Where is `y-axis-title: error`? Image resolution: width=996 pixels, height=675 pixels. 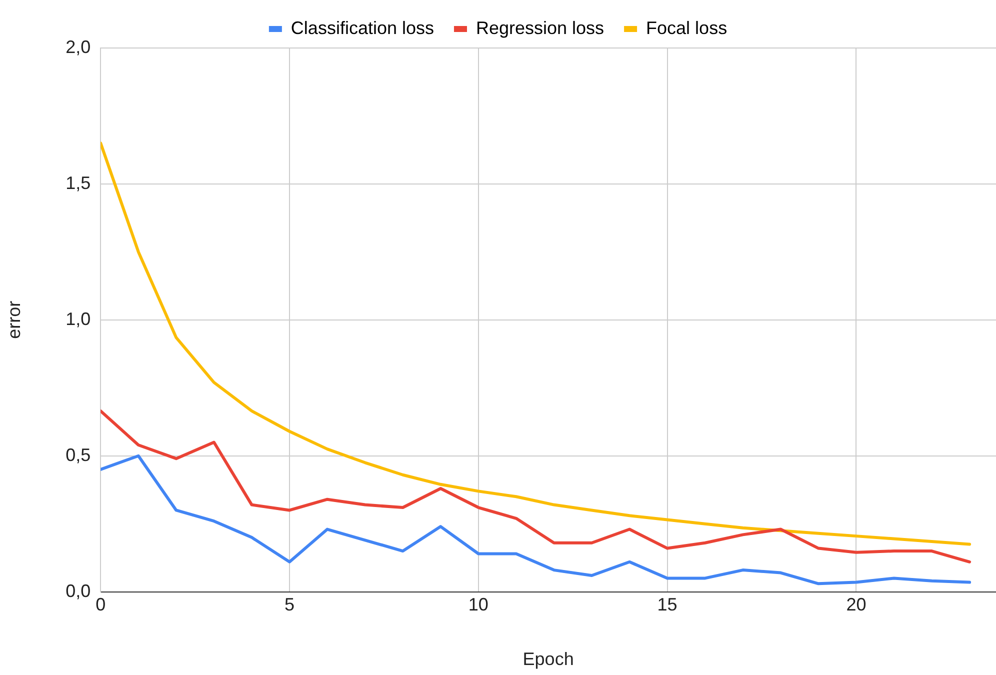
y-axis-title: error is located at coordinates (14, 319).